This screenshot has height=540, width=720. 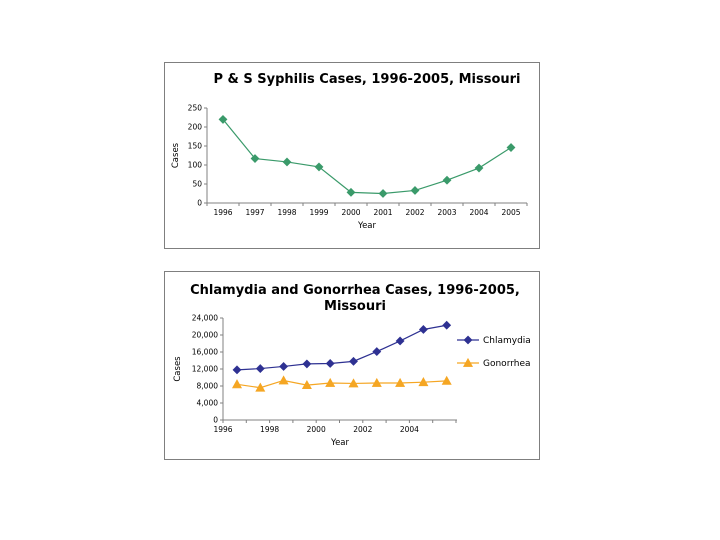 What do you see at coordinates (510, 212) in the screenshot?
I see `syphilis-x-tick-label-2005: 2005` at bounding box center [510, 212].